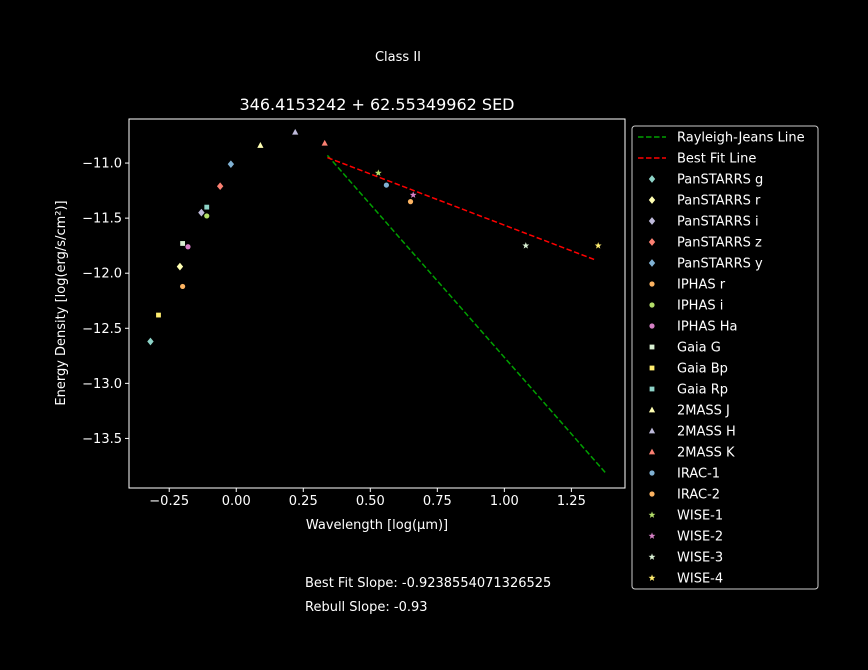  What do you see at coordinates (150, 341) in the screenshot?
I see `point-panstarrs-g` at bounding box center [150, 341].